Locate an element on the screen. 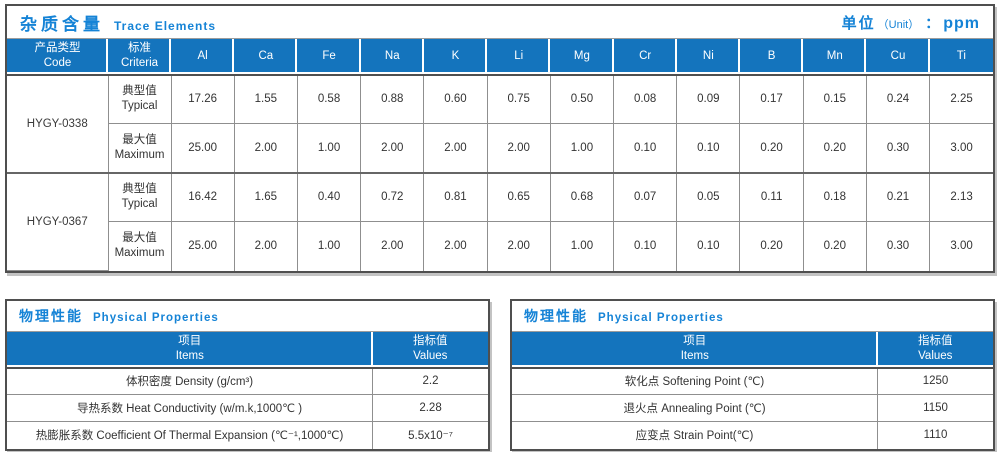 The image size is (1000, 452). criteria-zh: 典型值 is located at coordinates (139, 189).